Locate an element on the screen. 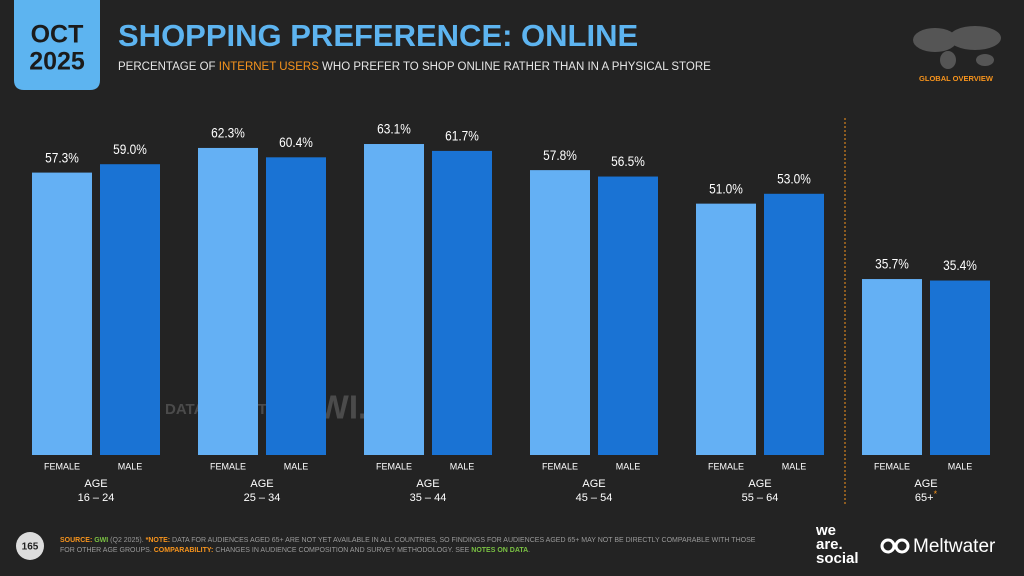 Image resolution: width=1024 pixels, height=576 pixels. category-label: 65+ is located at coordinates (924, 498).